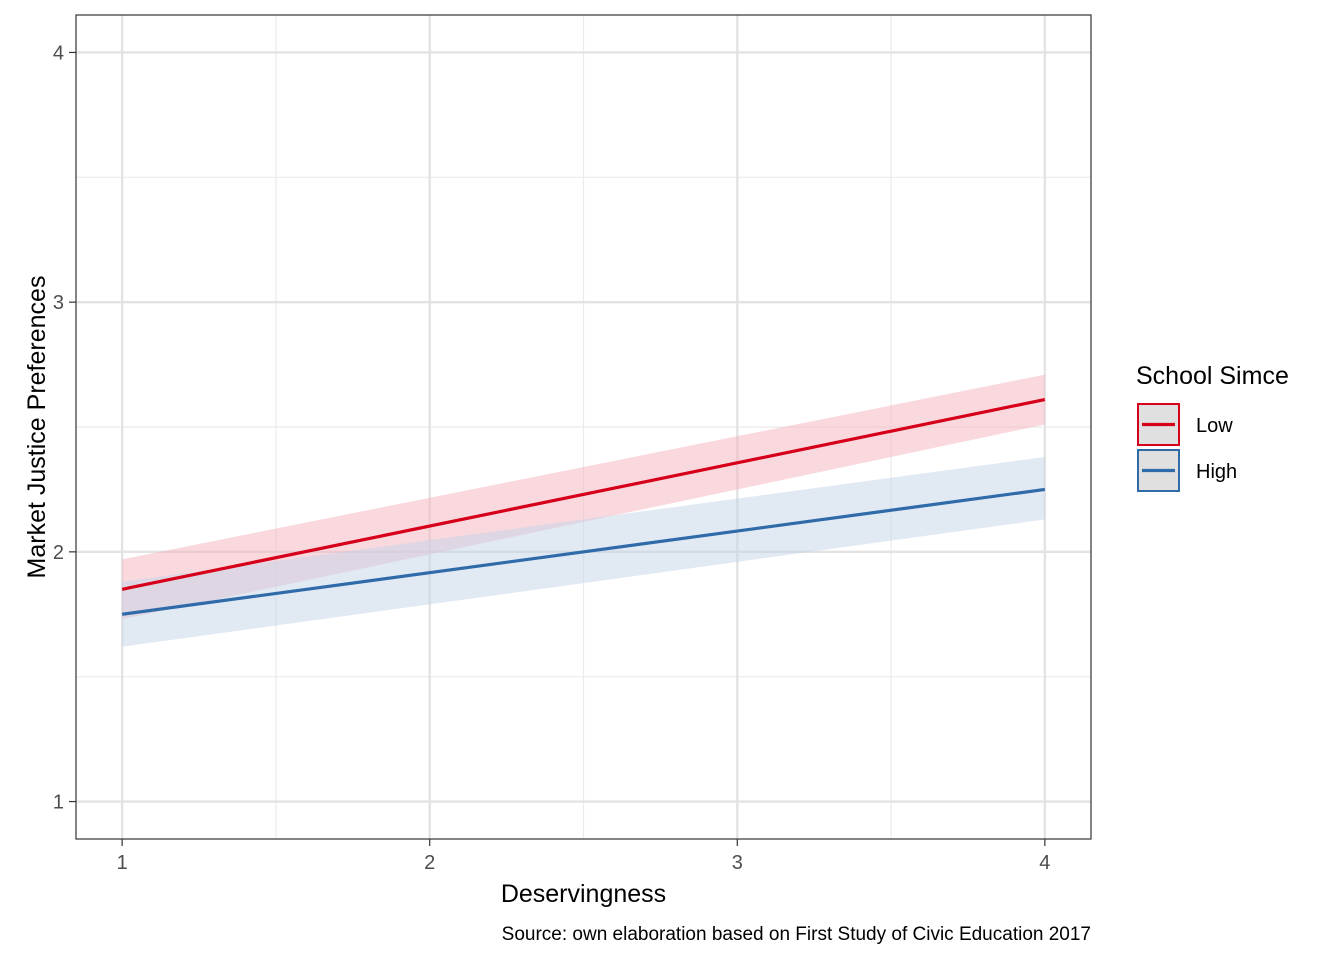 This screenshot has height=960, width=1344. I want to click on y-axis-title: Market Justice Preferences, so click(37, 427).